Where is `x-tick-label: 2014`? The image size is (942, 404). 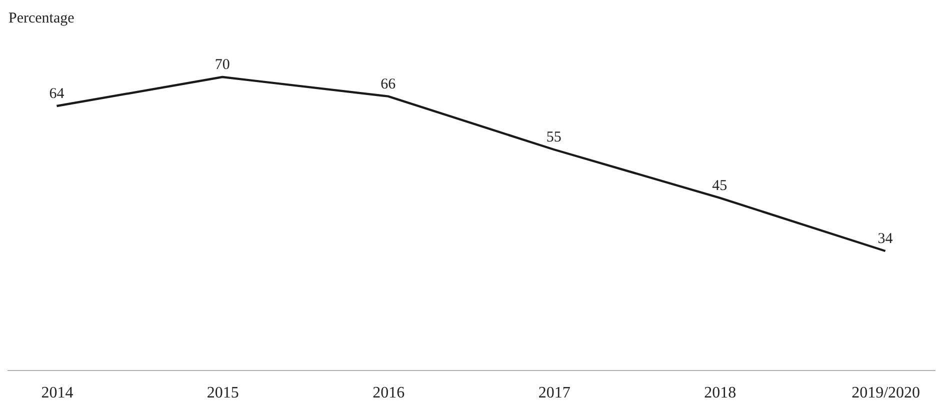 x-tick-label: 2014 is located at coordinates (57, 393).